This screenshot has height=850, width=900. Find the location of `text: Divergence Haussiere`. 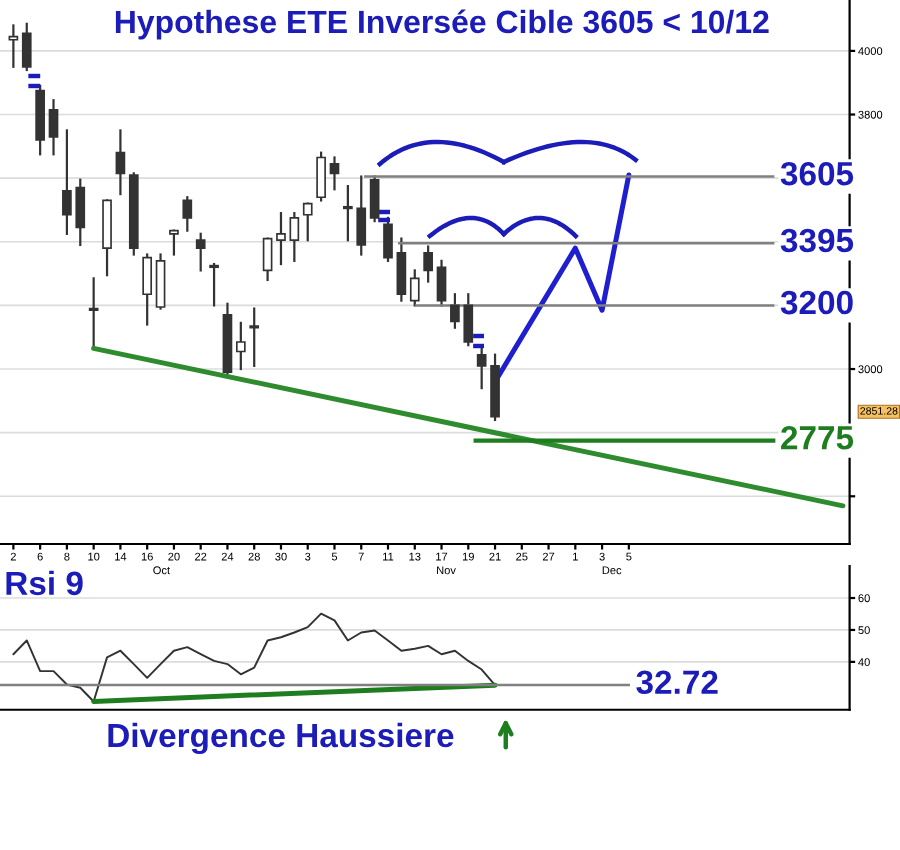

text: Divergence Haussiere is located at coordinates (281, 738).